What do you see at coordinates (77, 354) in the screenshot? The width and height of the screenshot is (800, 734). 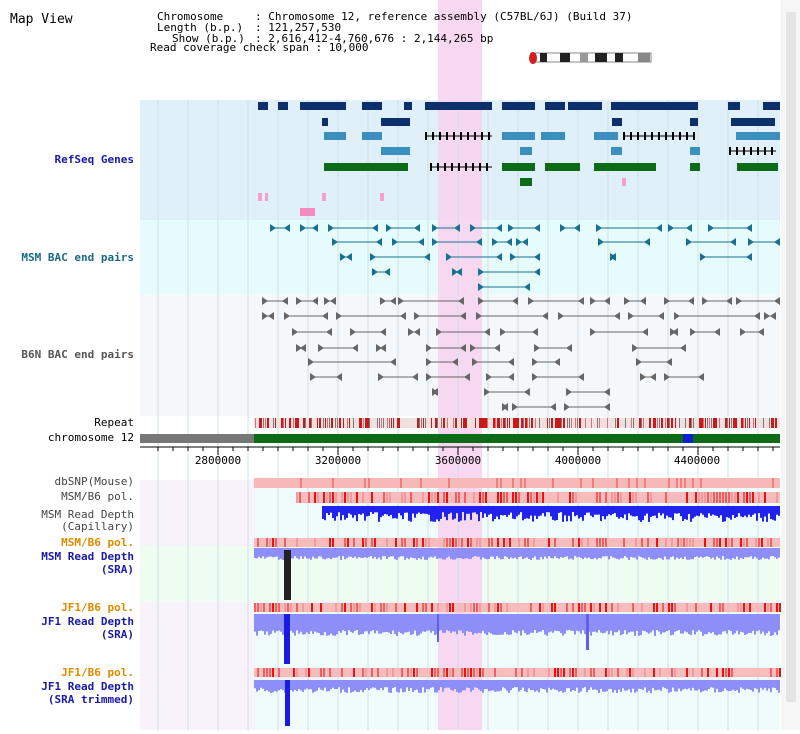 I see `b6n-bac-label: B6N BAC end pairs` at bounding box center [77, 354].